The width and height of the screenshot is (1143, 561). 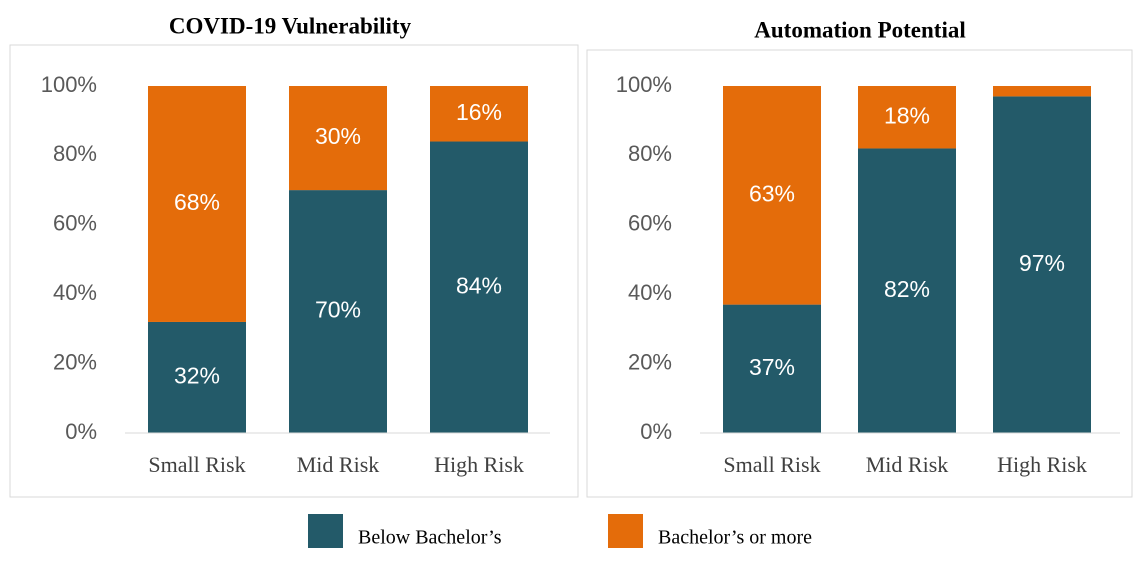 I want to click on data-label: 32%, so click(x=197, y=376).